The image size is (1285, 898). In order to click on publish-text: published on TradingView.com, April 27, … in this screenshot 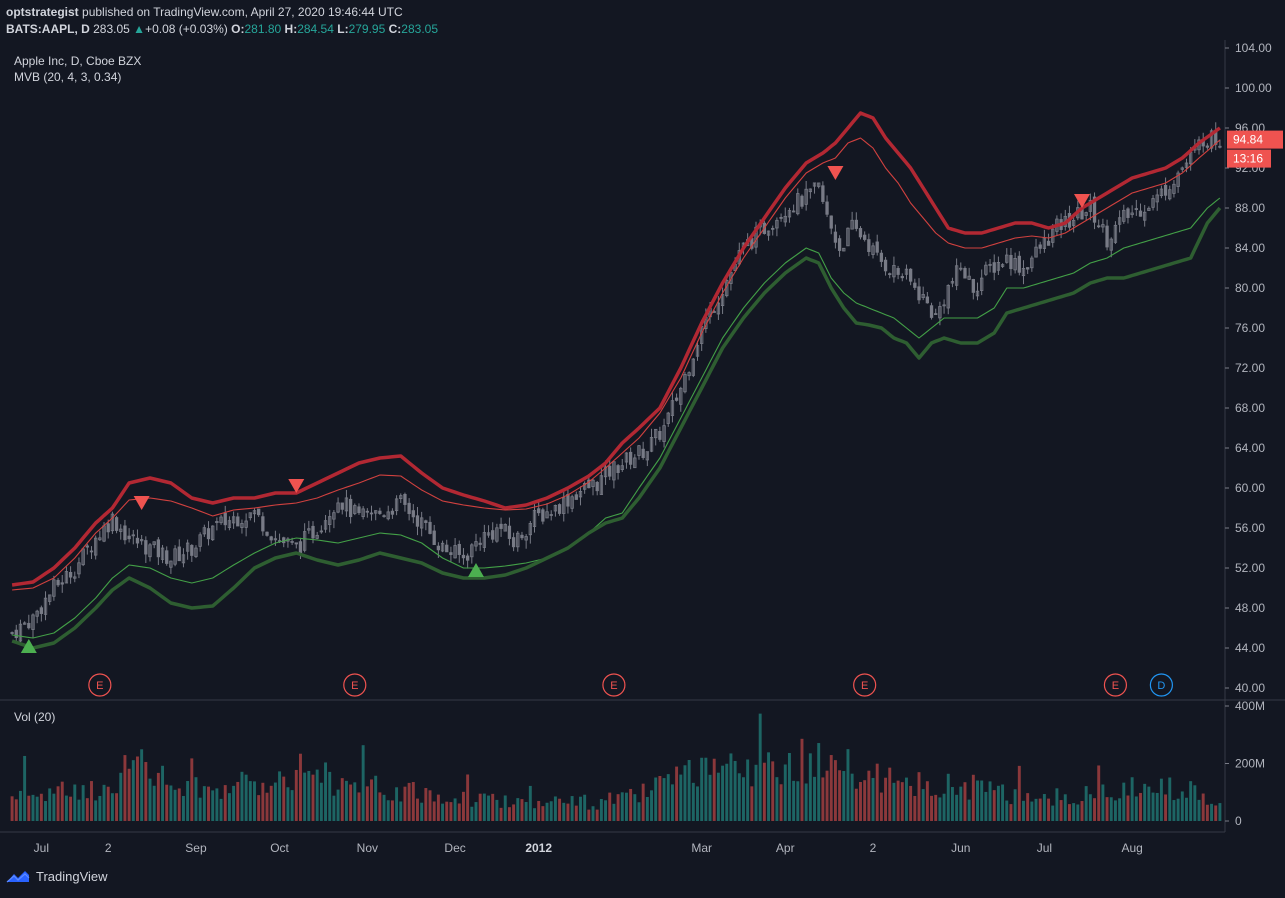, I will do `click(240, 12)`.